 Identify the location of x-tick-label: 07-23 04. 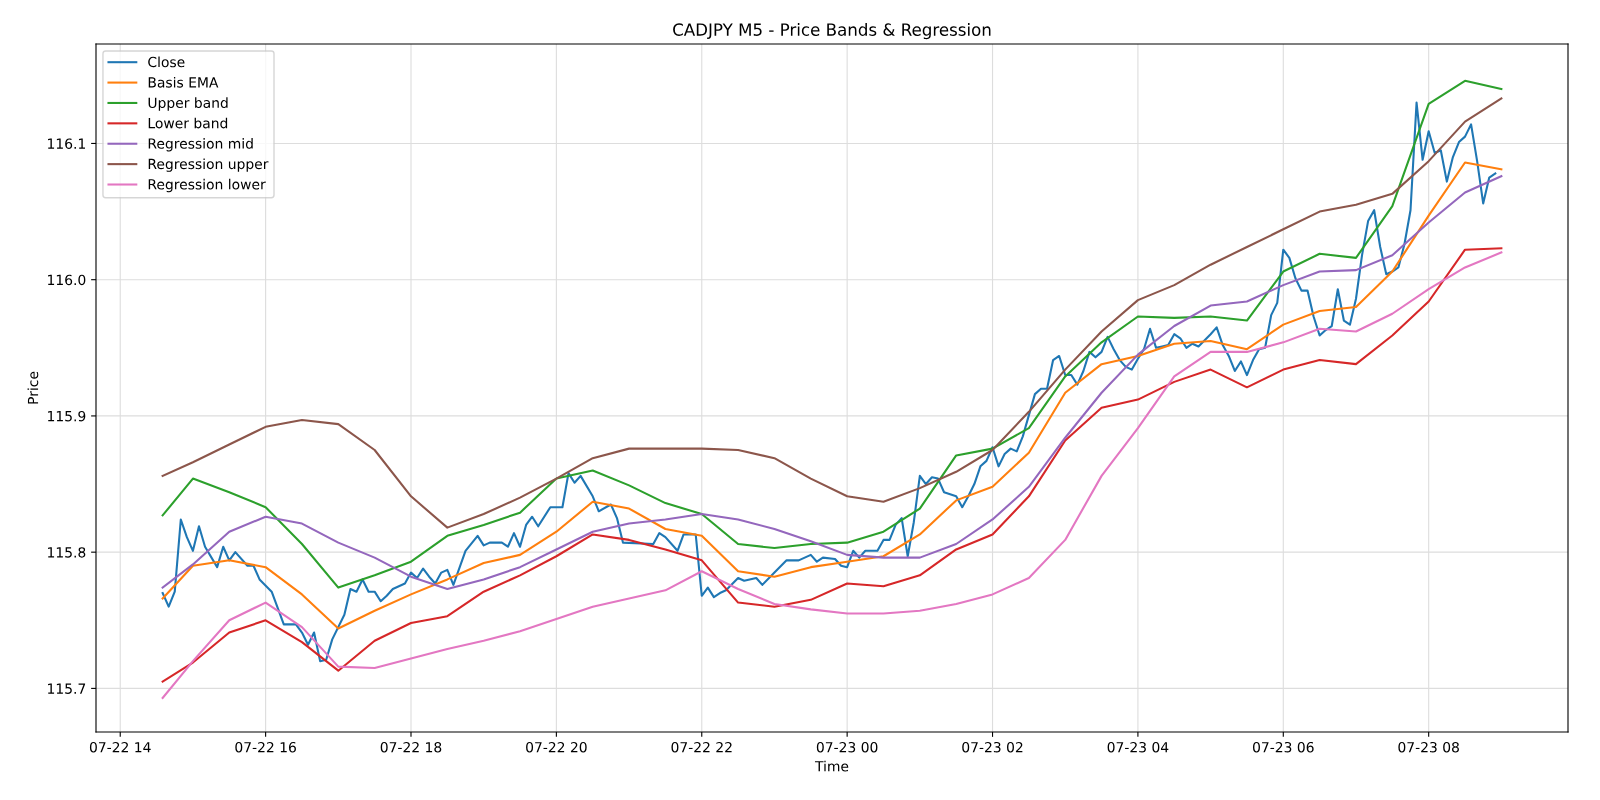
(1138, 747).